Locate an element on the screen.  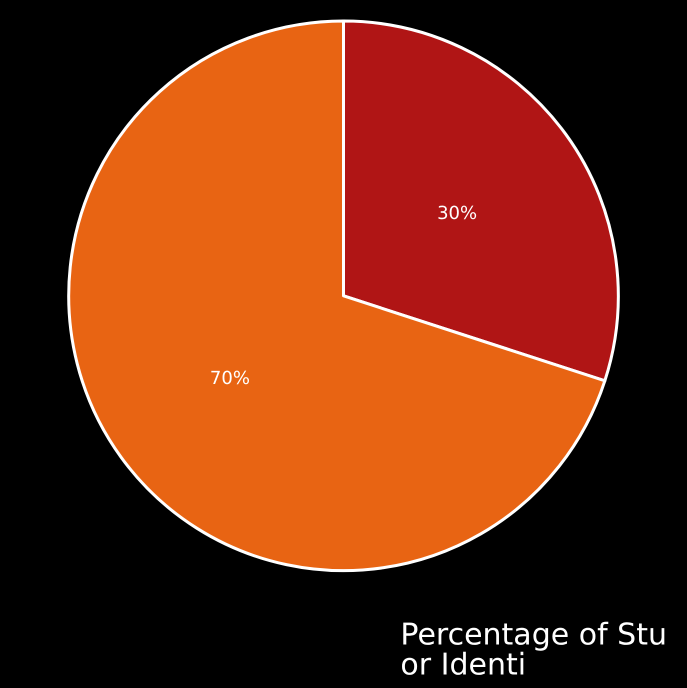
text: Percentage of Stu or Identi is located at coordinates (534, 650).